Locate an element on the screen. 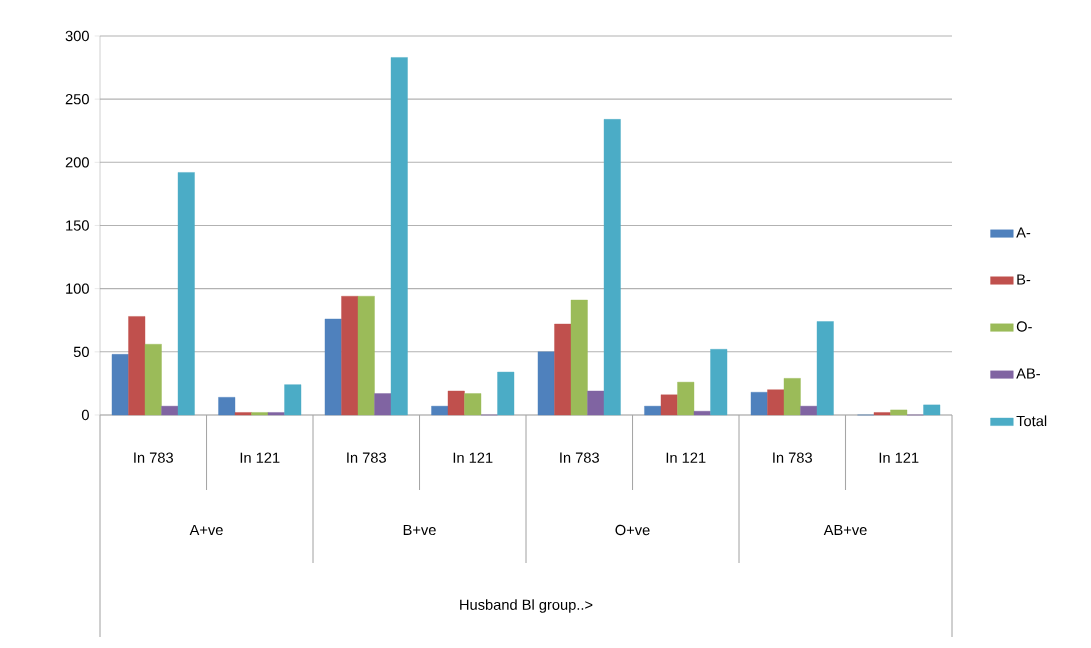  y-tick-label: 100 is located at coordinates (77, 288).